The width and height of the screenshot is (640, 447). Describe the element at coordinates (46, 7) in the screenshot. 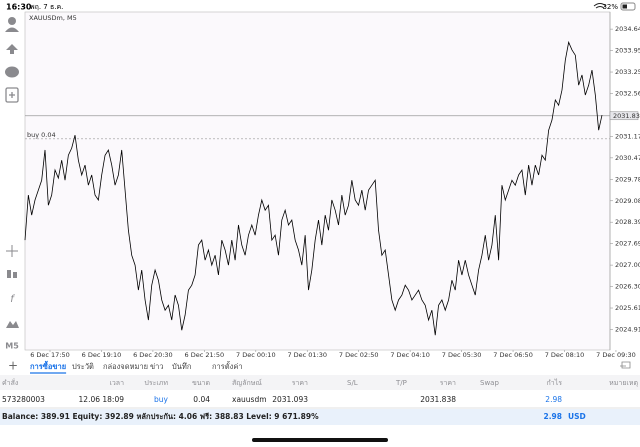

I see `status-date: พฤ. 7 ธ.ค.` at that location.